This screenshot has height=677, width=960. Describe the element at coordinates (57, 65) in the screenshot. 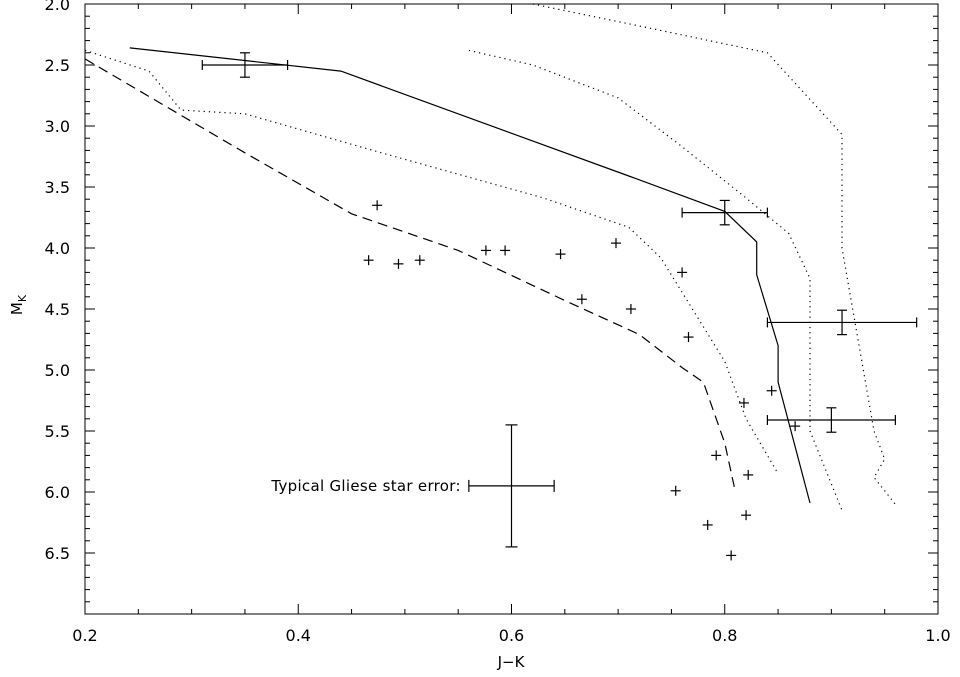

I see `y-tick-label: 2.5` at that location.